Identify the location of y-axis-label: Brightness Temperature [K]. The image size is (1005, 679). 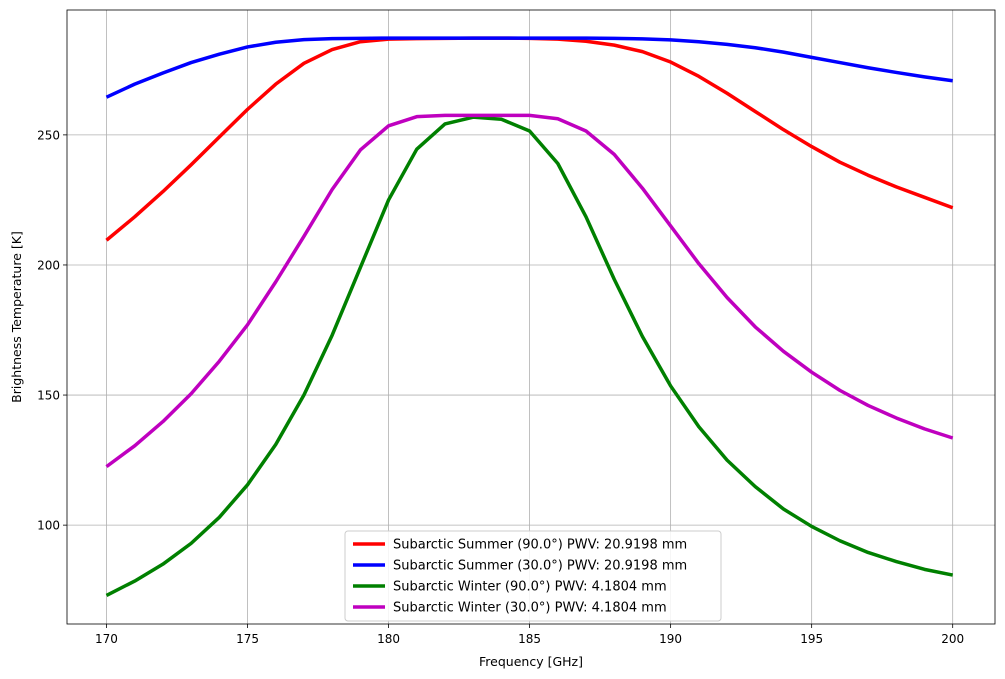
(16, 317).